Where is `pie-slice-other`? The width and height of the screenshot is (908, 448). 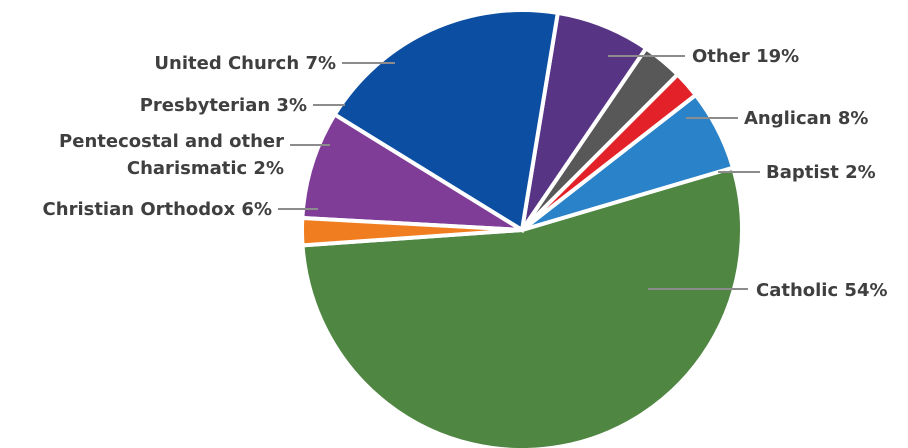 pie-slice-other is located at coordinates (446, 120).